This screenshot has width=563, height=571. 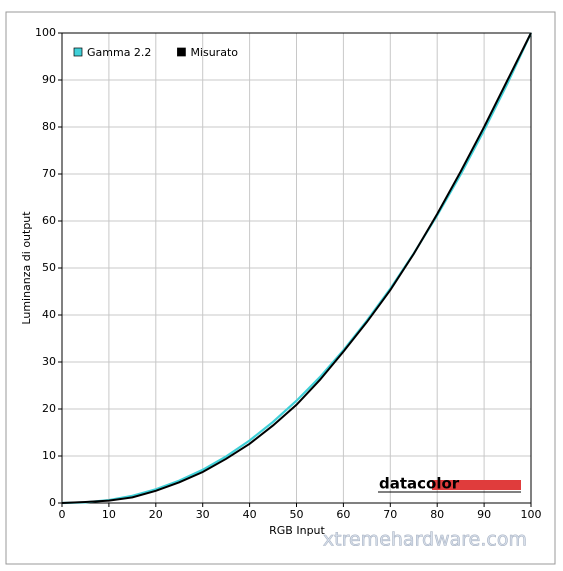 What do you see at coordinates (297, 530) in the screenshot?
I see `x-axis-label: RGB Input` at bounding box center [297, 530].